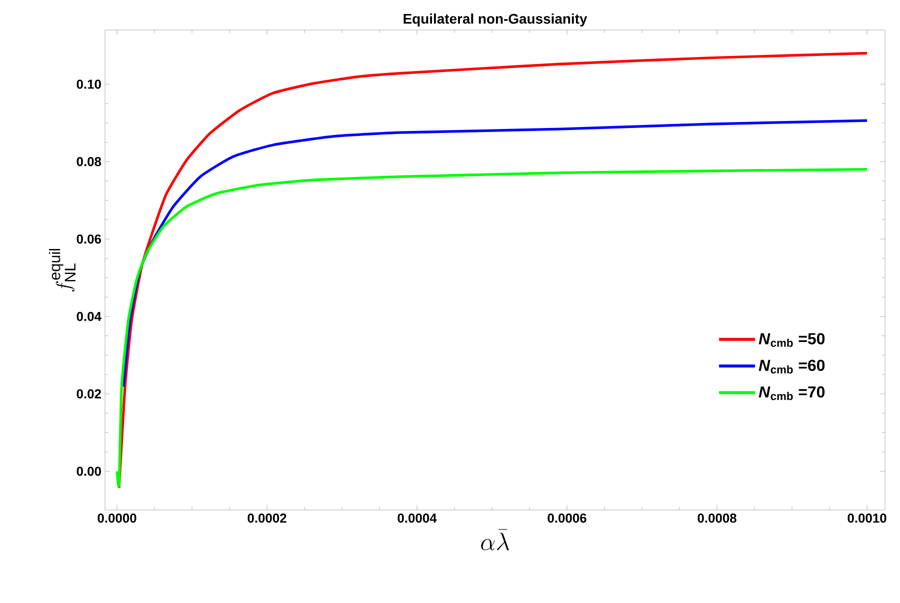 The image size is (900, 603). Describe the element at coordinates (89, 239) in the screenshot. I see `y-tick-label: 0.06` at that location.